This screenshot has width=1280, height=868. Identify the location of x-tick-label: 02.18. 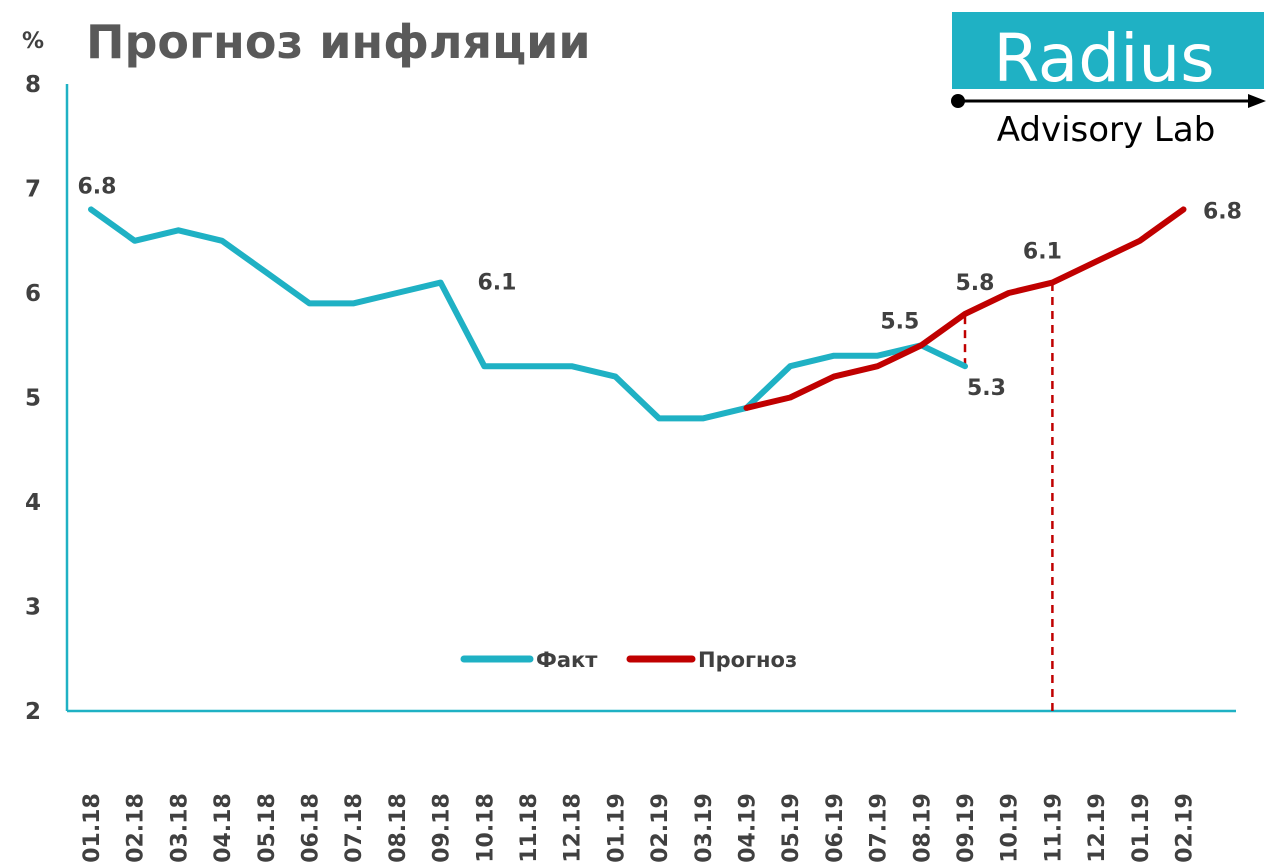
(136, 828).